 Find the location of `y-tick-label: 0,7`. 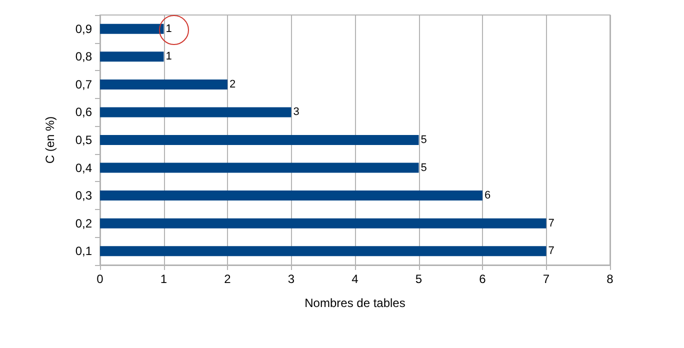

y-tick-label: 0,7 is located at coordinates (83, 84).